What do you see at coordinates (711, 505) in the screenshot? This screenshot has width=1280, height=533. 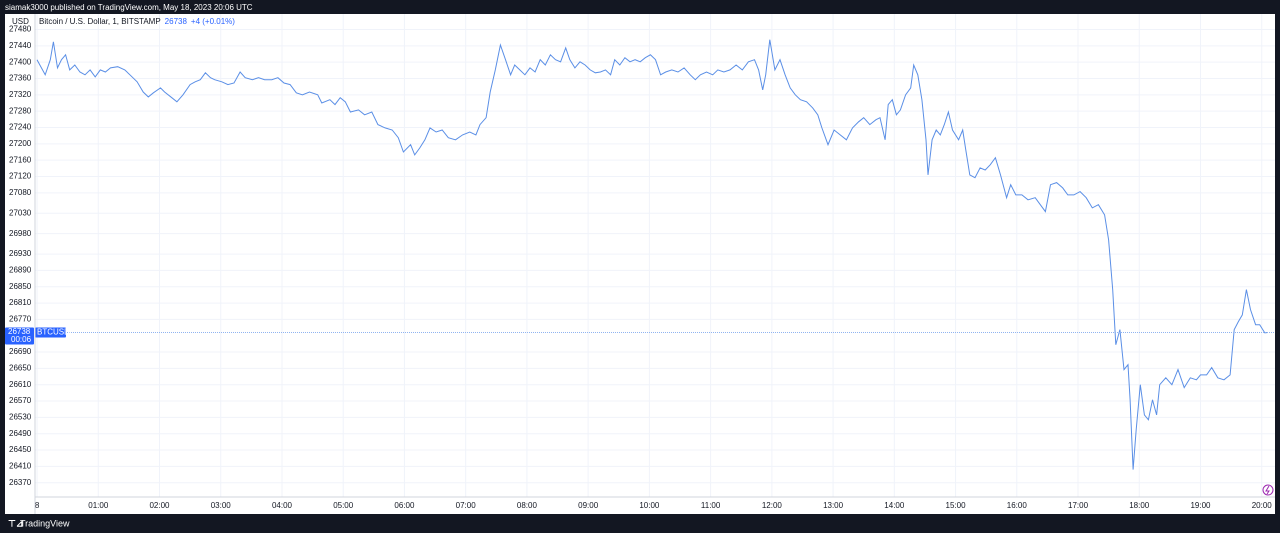 I see `x-tick-label: 11:00` at bounding box center [711, 505].